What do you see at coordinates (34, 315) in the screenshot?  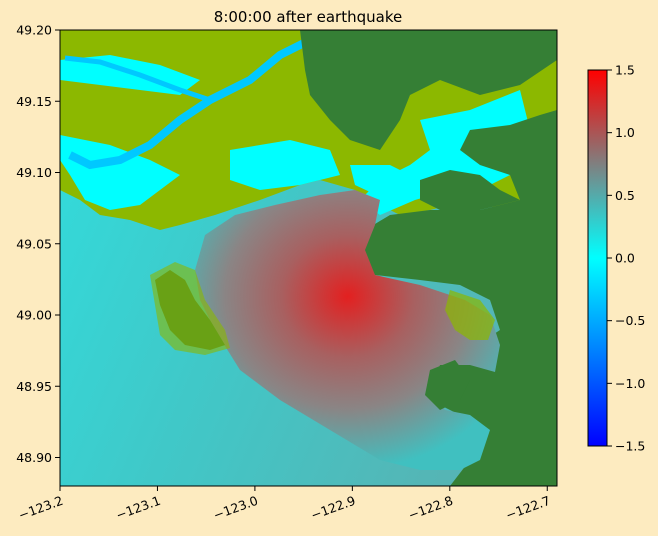 I see `y-tick-label: 49.00` at bounding box center [34, 315].